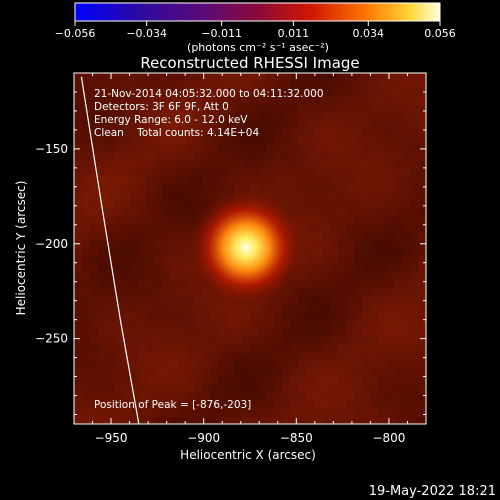 The width and height of the screenshot is (500, 500). Describe the element at coordinates (388, 438) in the screenshot. I see `x-tick-label: −800` at that location.